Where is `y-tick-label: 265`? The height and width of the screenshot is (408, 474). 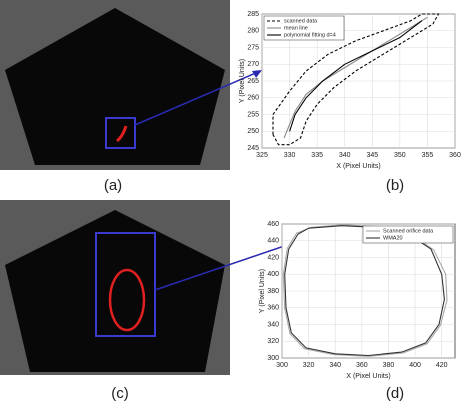 y-tick-label: 265 is located at coordinates (253, 81).